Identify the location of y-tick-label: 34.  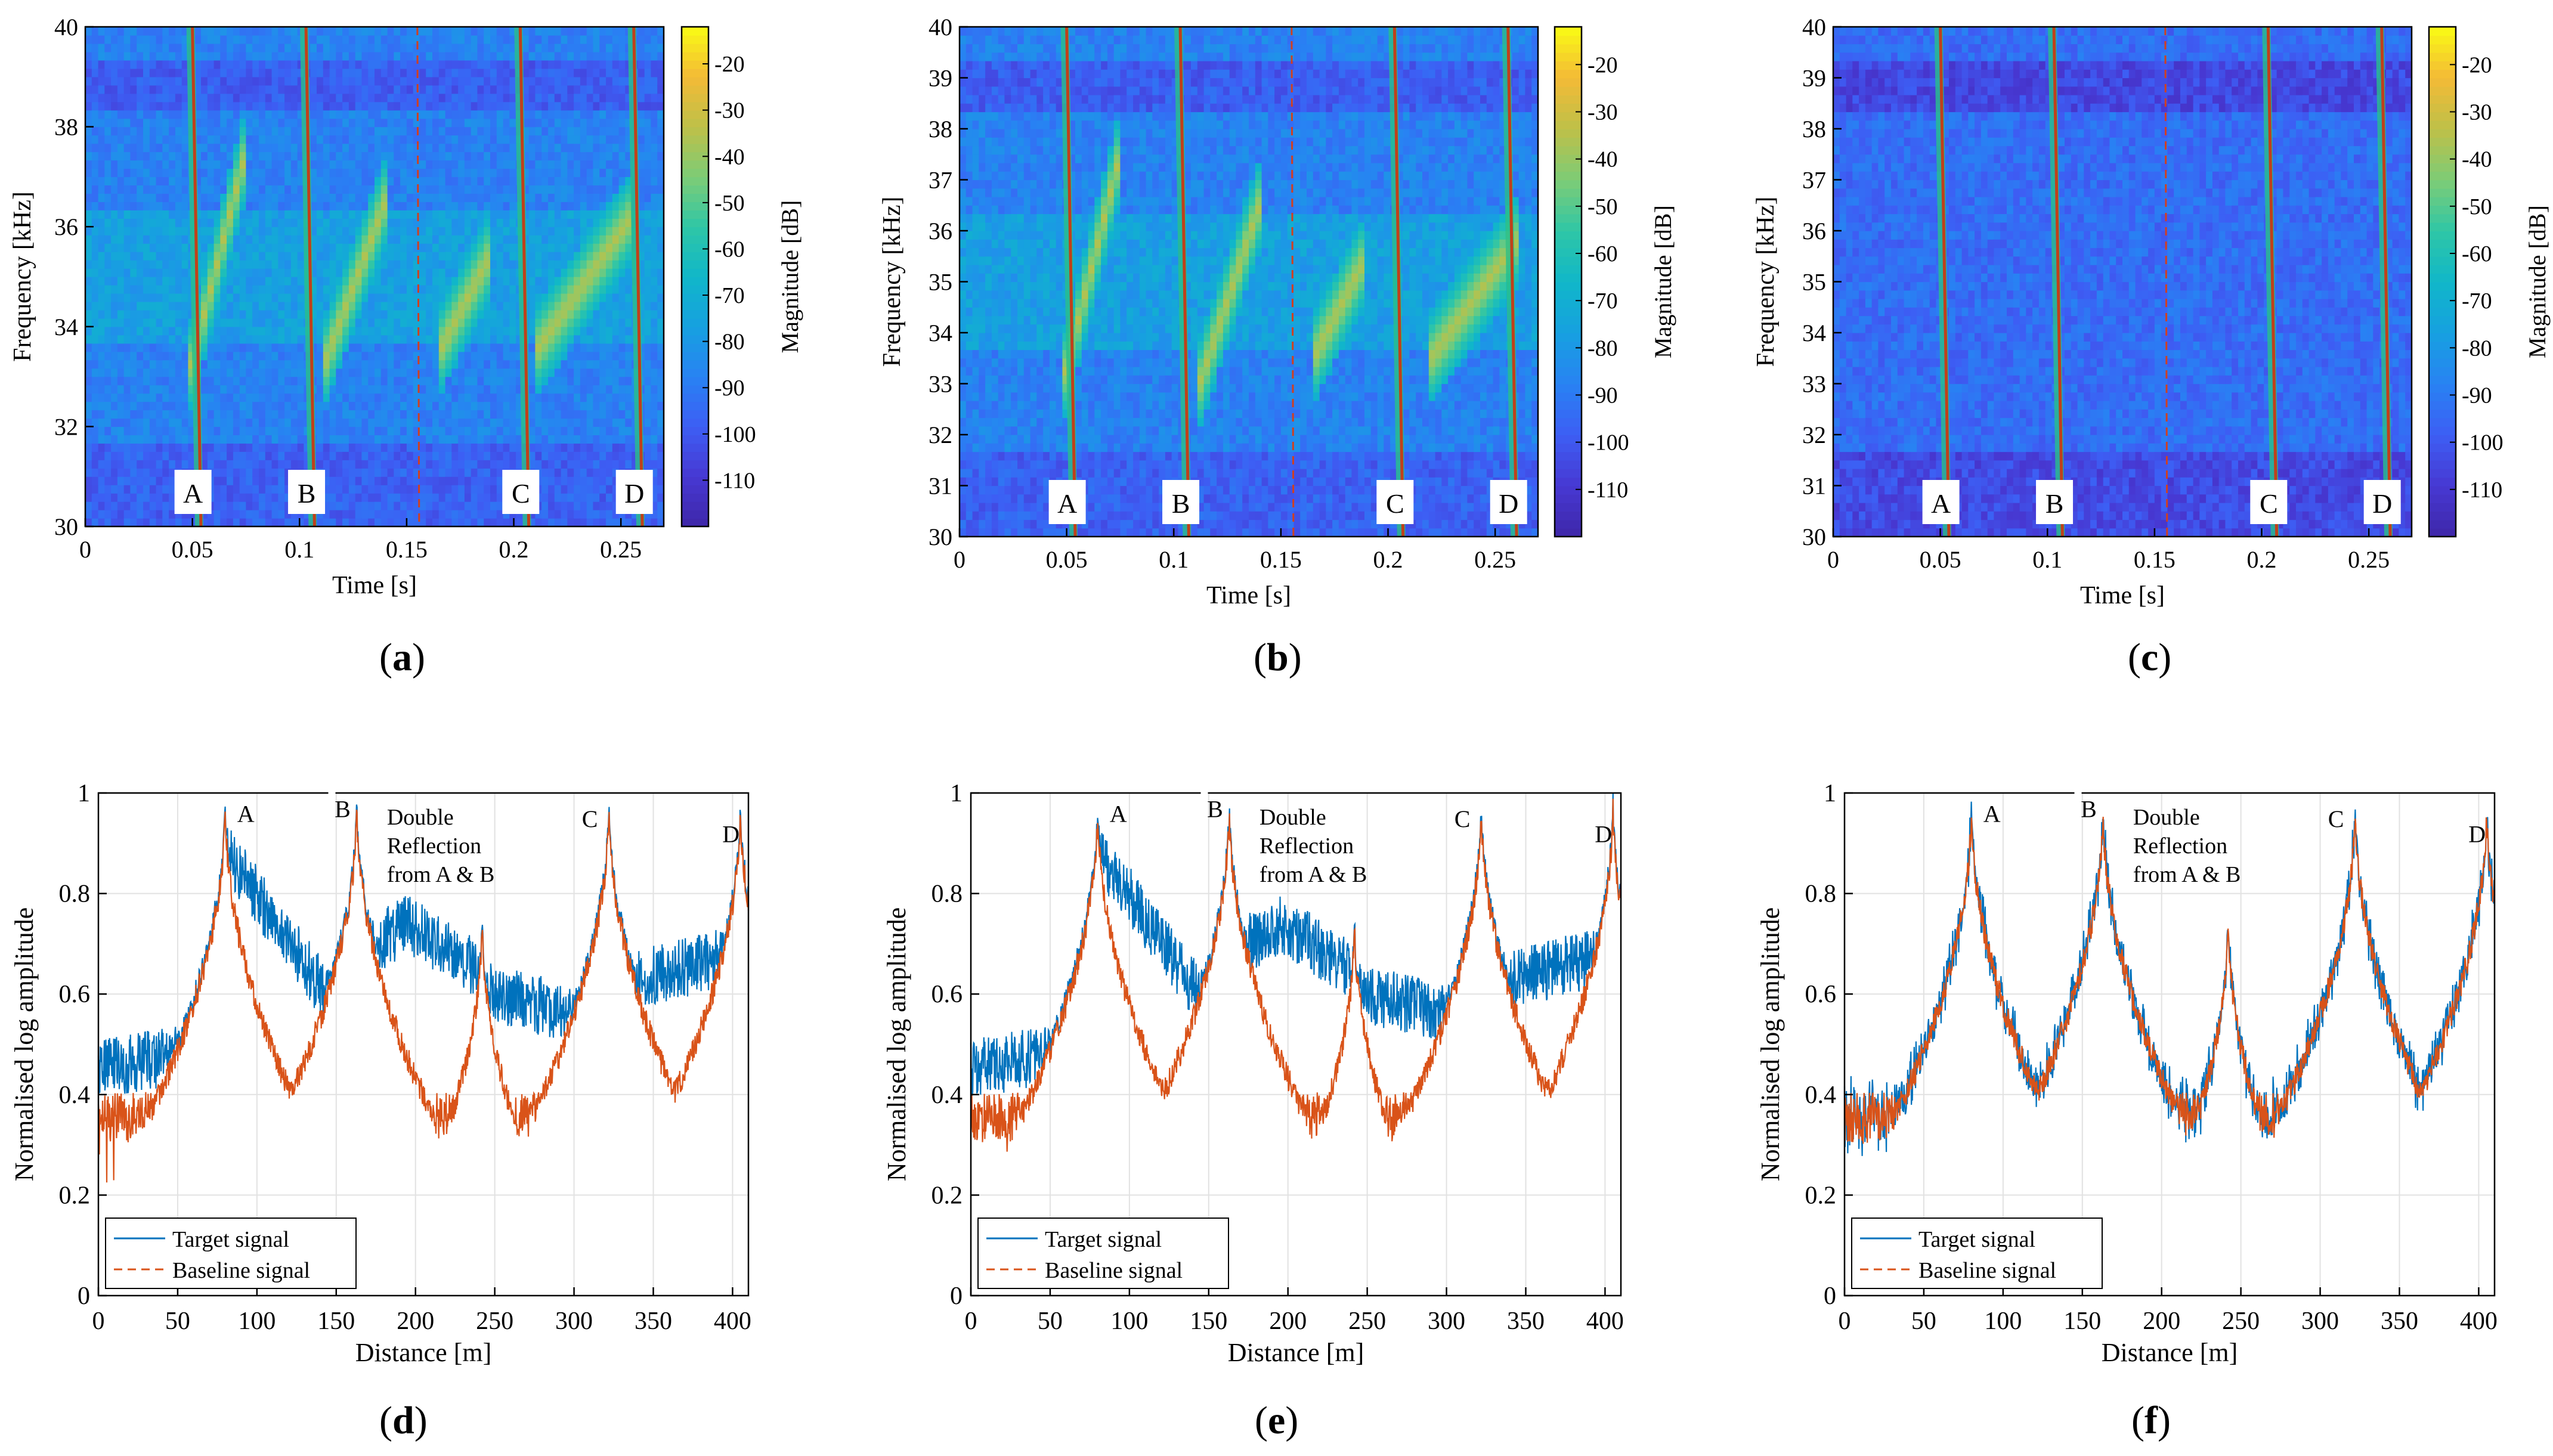
(940, 333).